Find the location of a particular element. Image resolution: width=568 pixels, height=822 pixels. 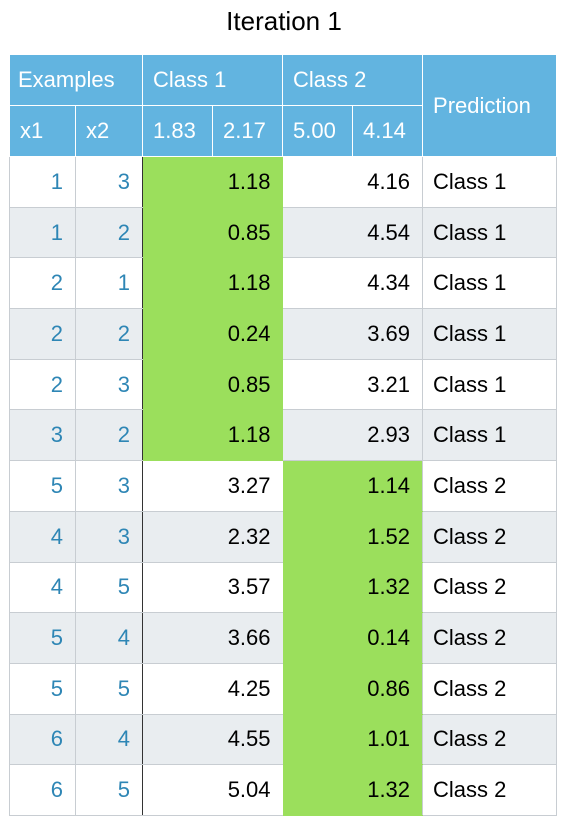

cell-distance-class-1: 0.24 is located at coordinates (212, 334).